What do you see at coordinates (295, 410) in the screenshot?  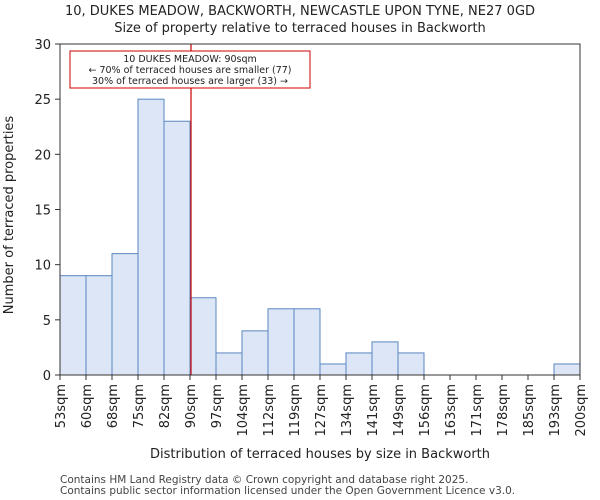 I see `x-tick-label: 119sqm` at bounding box center [295, 410].